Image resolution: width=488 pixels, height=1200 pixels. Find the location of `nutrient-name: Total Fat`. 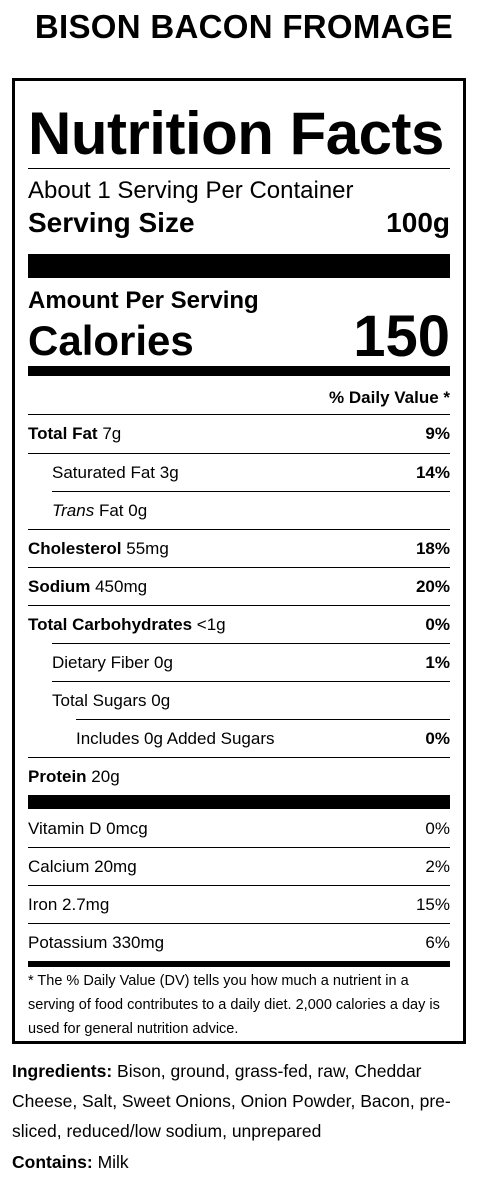

nutrient-name: Total Fat is located at coordinates (63, 433).